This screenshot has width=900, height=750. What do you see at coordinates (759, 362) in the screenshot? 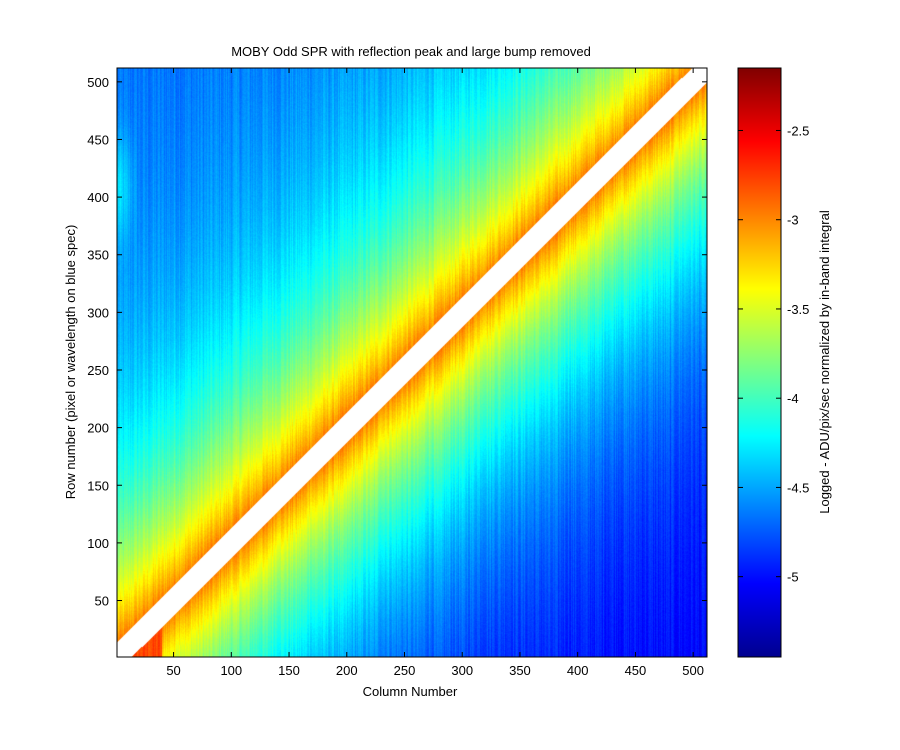
I see `colorbar-gradient` at bounding box center [759, 362].